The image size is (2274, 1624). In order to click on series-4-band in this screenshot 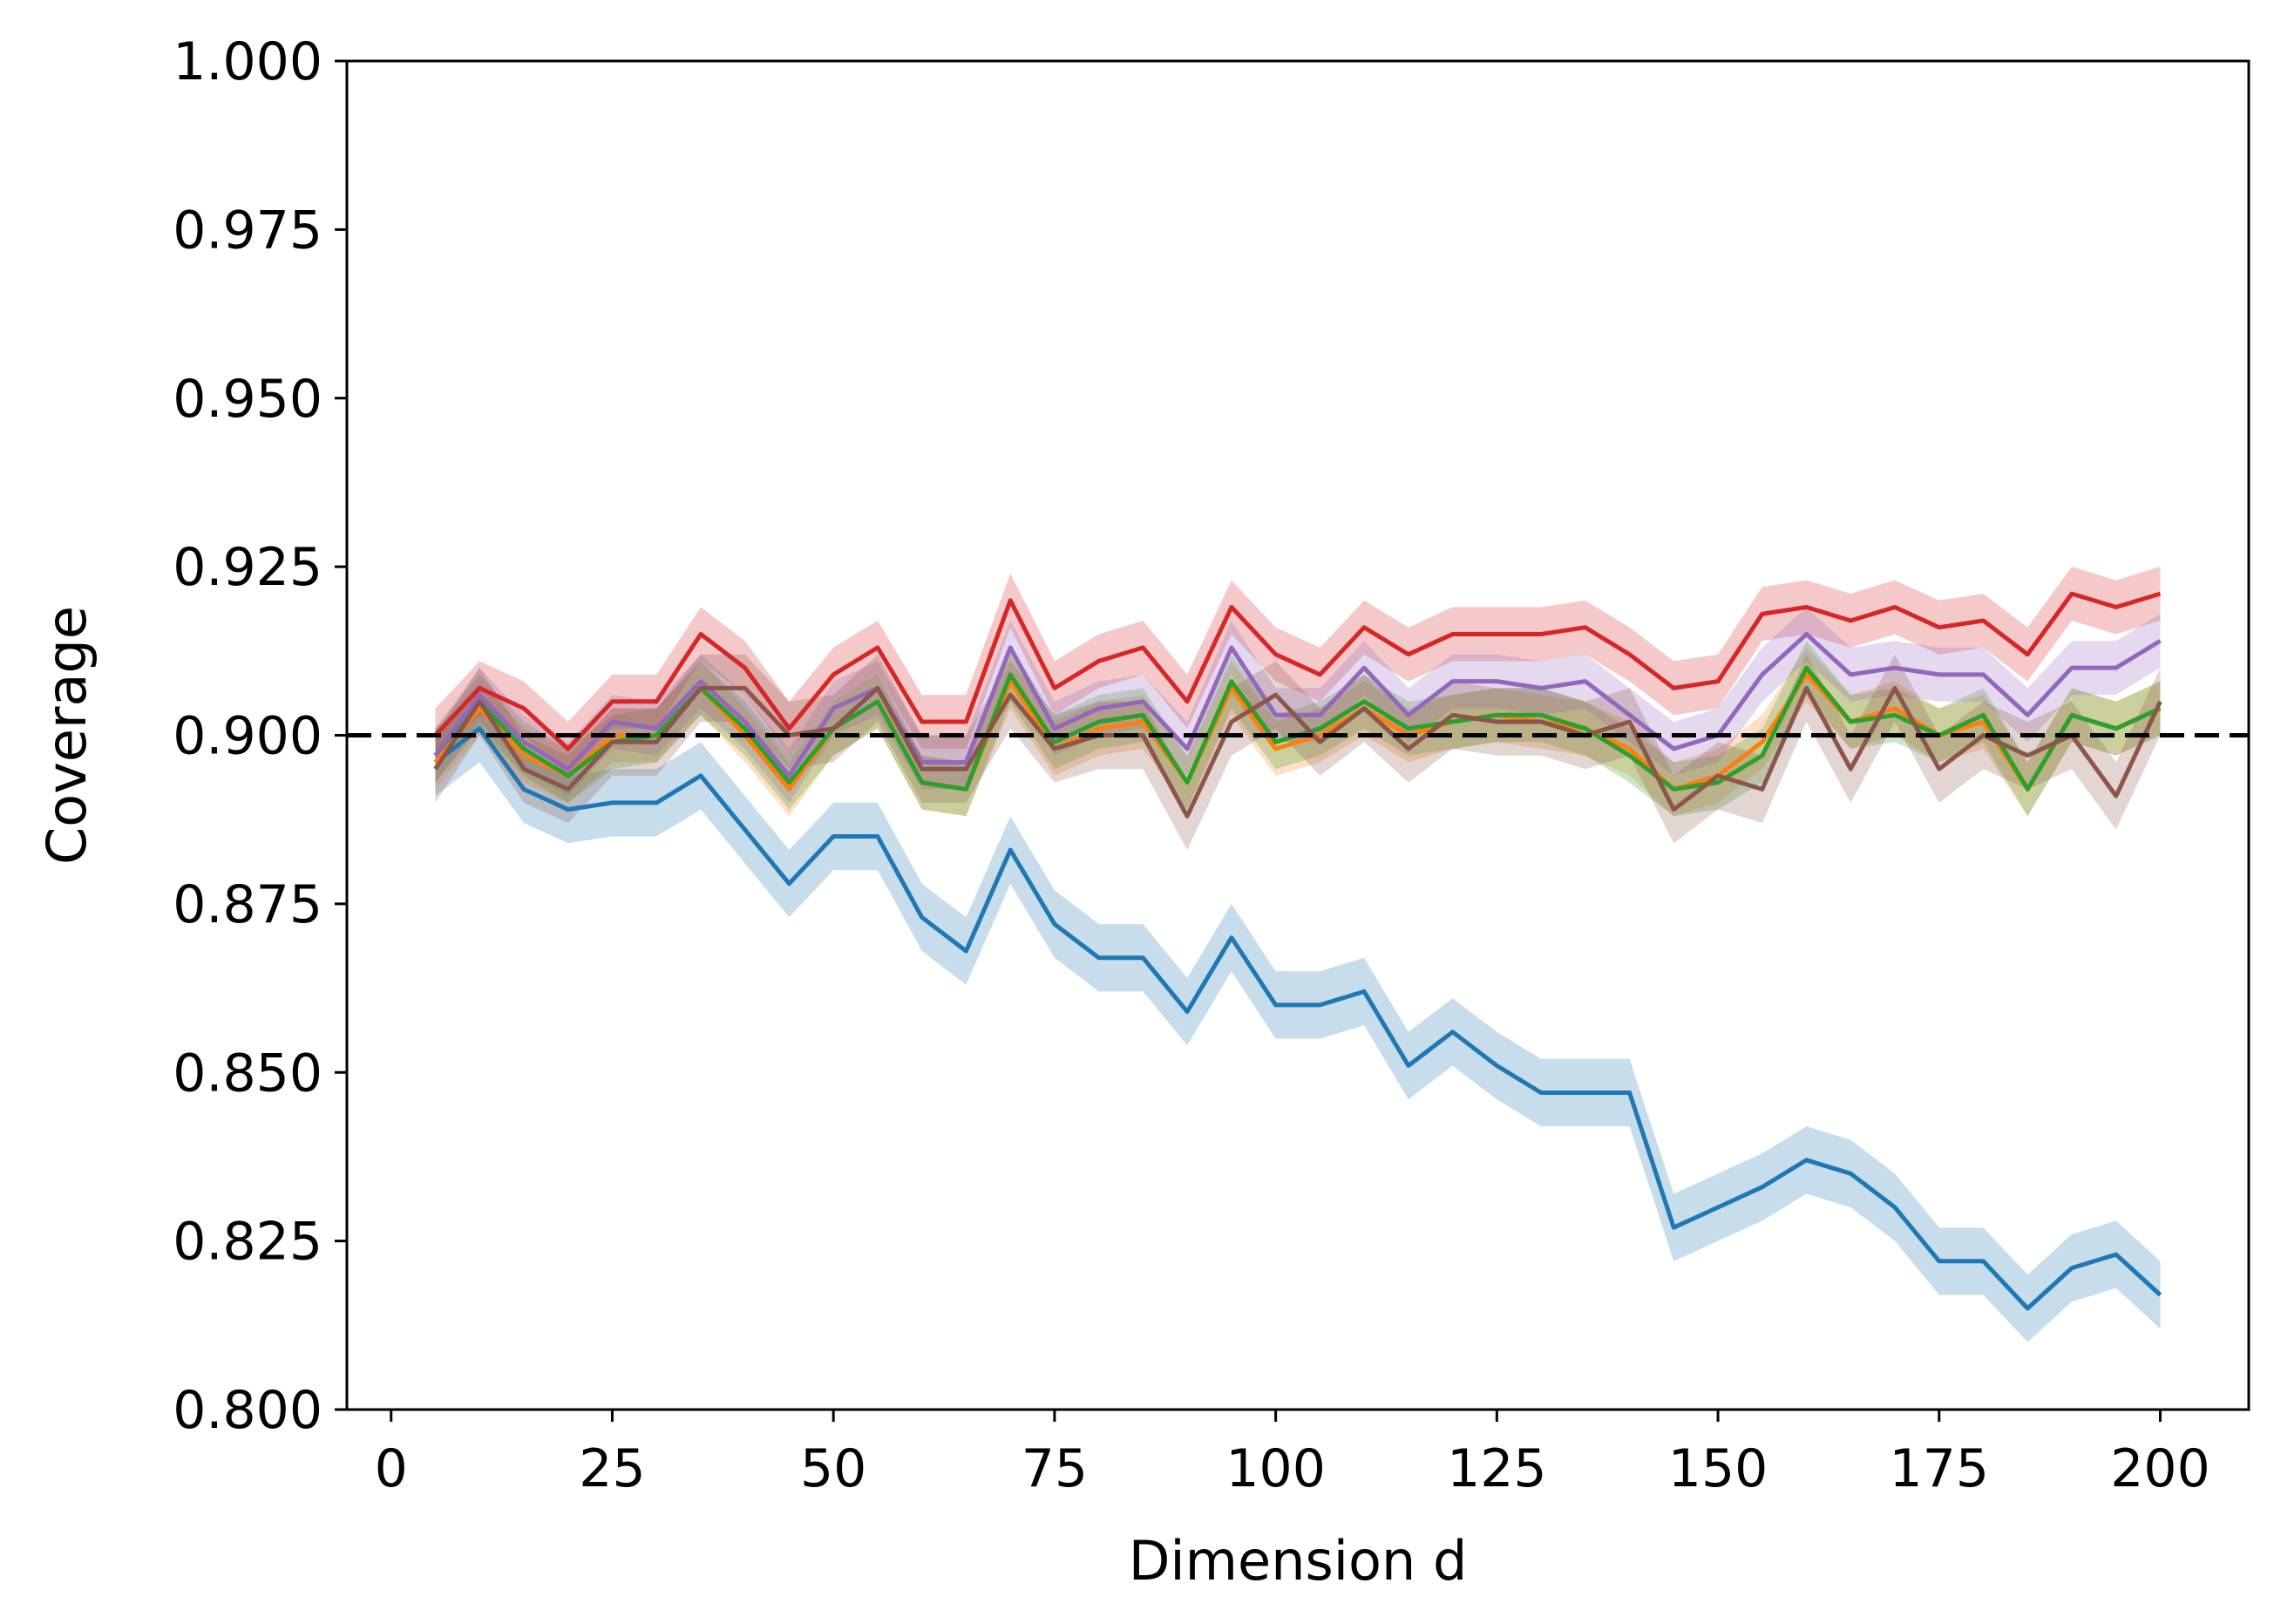, I will do `click(1298, 671)`.